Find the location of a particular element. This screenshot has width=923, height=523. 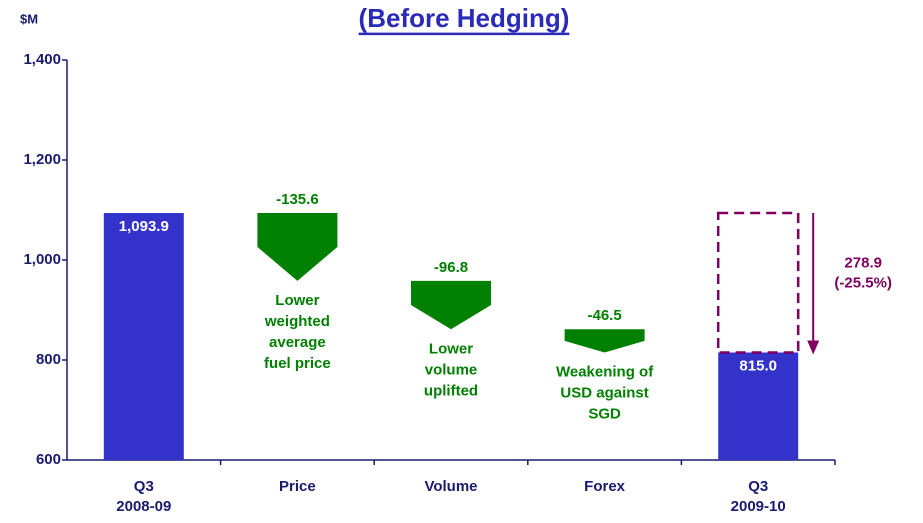

y-tick-label: 600 is located at coordinates (48, 459).